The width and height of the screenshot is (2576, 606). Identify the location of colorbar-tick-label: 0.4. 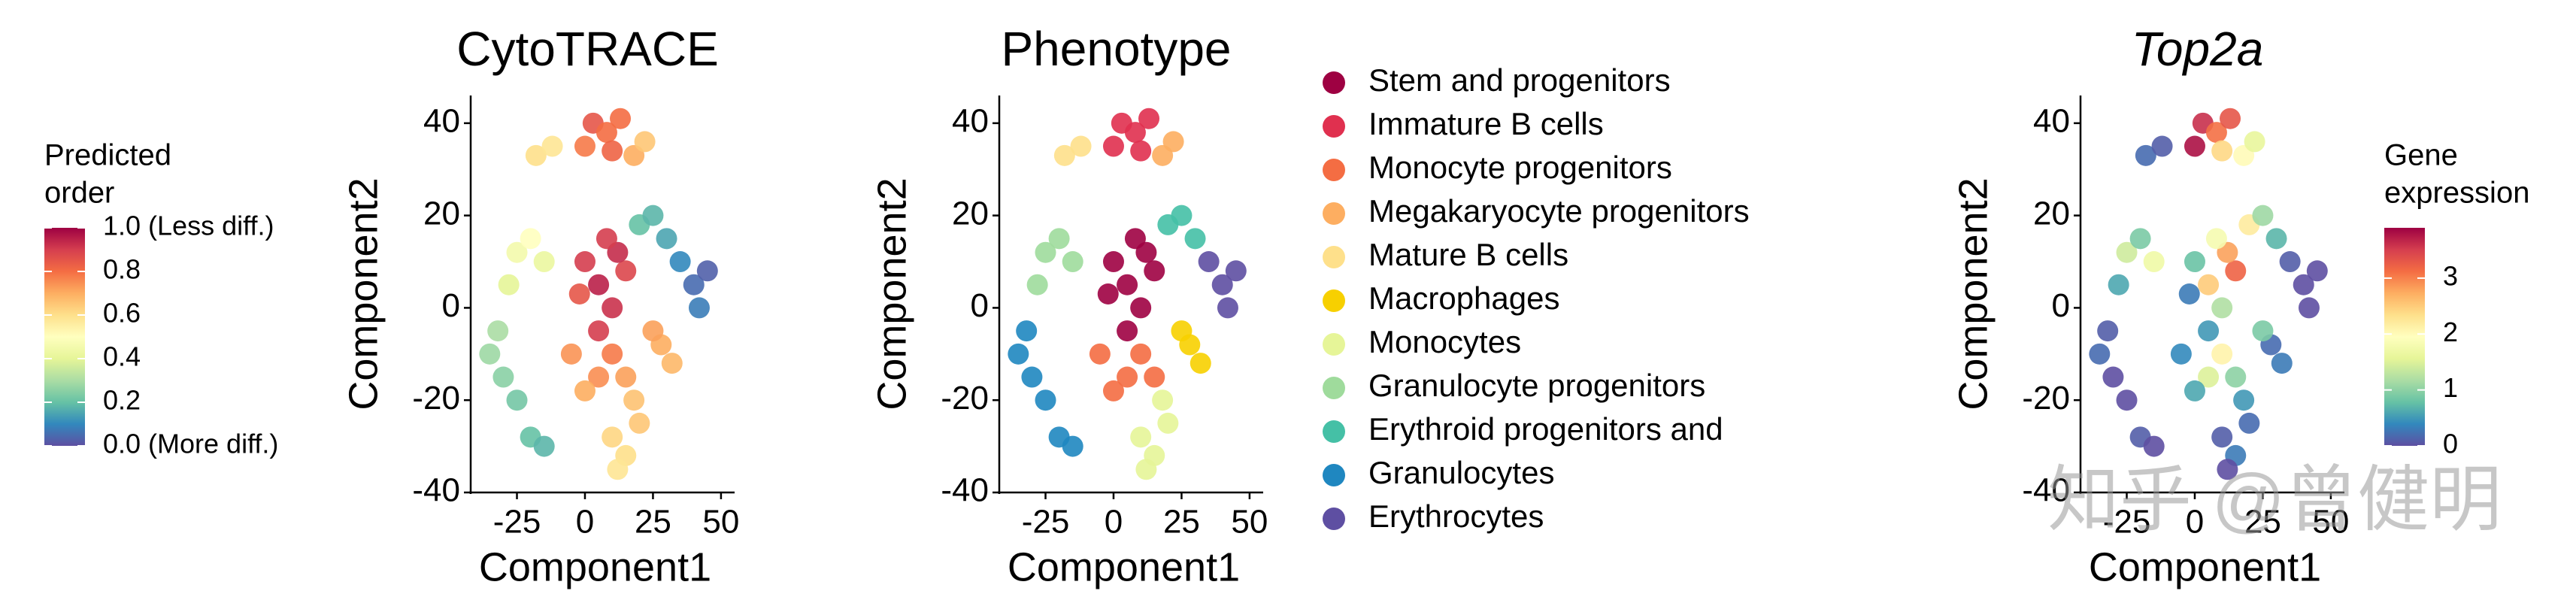
(122, 356).